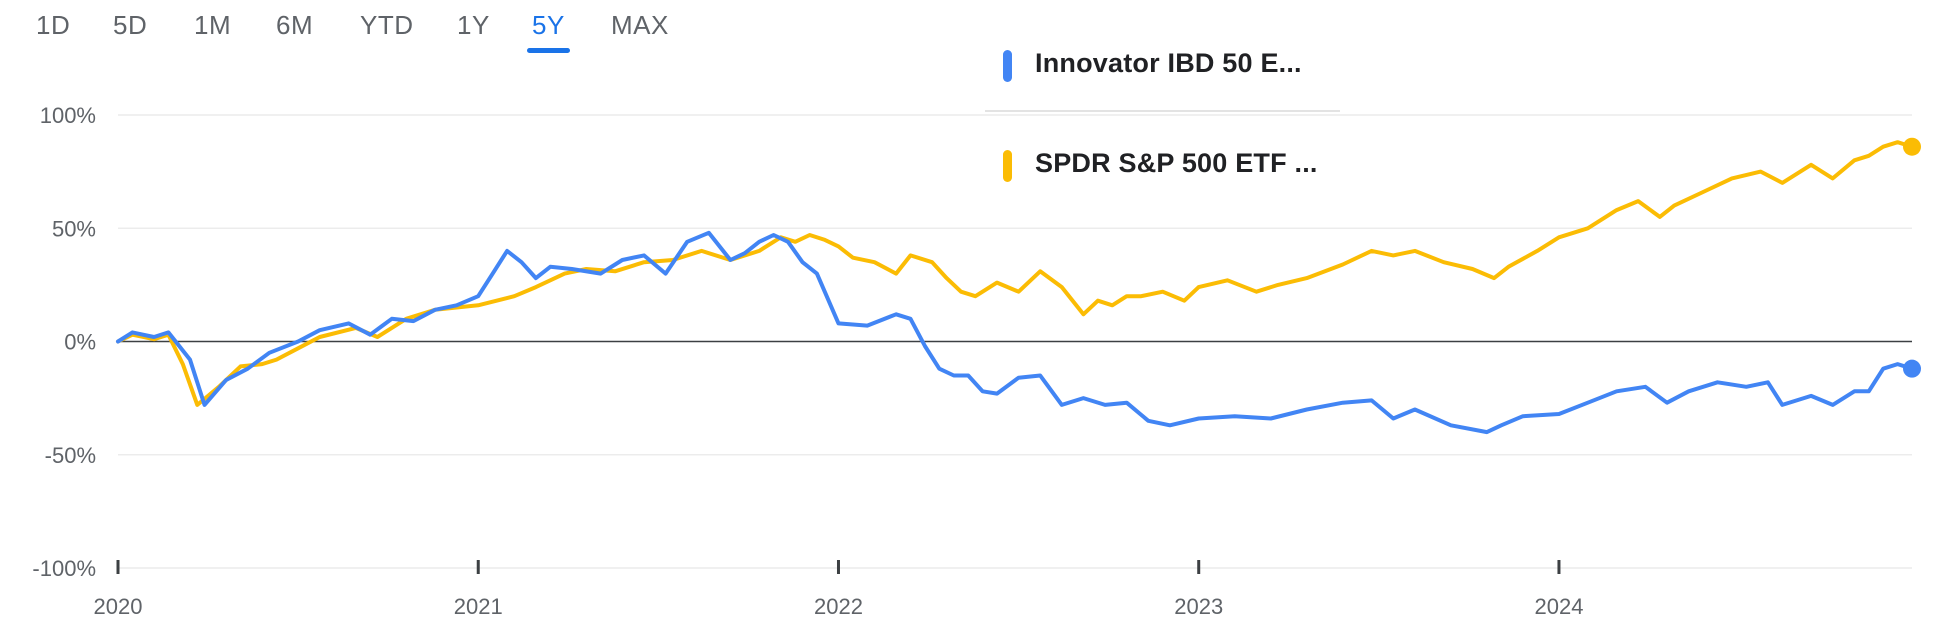 This screenshot has height=642, width=1948. What do you see at coordinates (640, 25) in the screenshot?
I see `range-tab-max: MAX` at bounding box center [640, 25].